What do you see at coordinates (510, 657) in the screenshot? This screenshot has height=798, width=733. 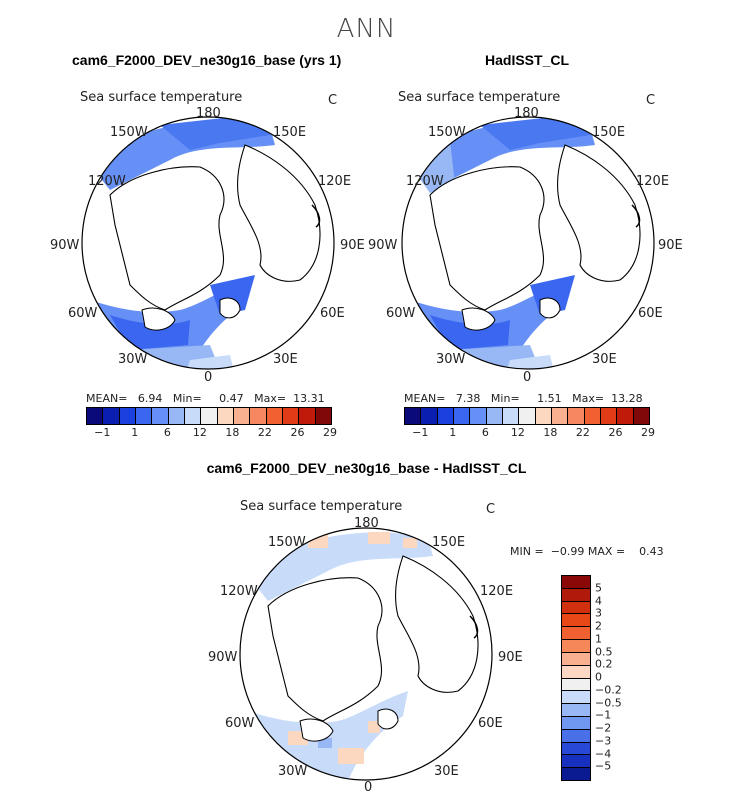 I see `panel3-lon-90e: 90E` at bounding box center [510, 657].